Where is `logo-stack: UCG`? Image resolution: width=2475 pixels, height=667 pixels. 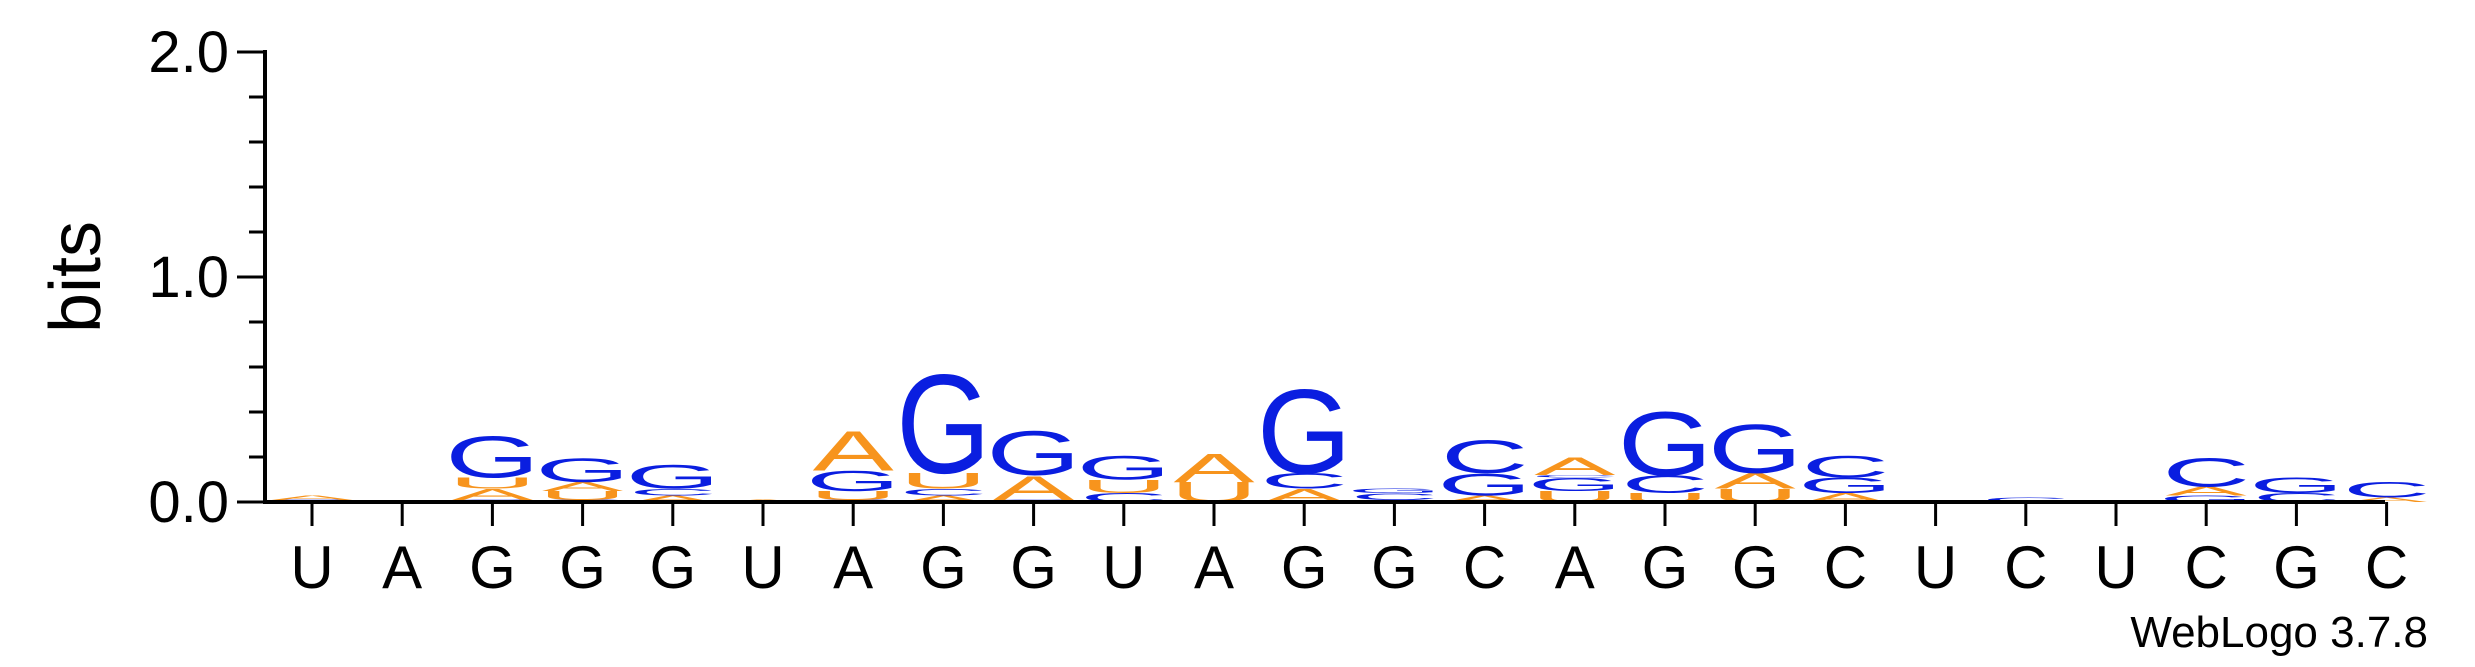
logo-stack: UCG is located at coordinates (1665, 449).